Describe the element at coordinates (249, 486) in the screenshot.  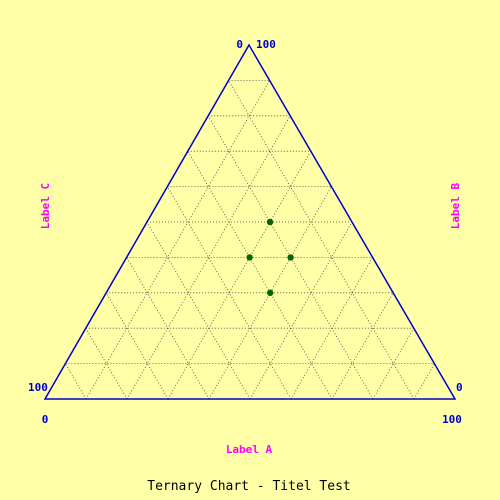
I see `chart-title: Ternary Chart - Titel Test` at that location.